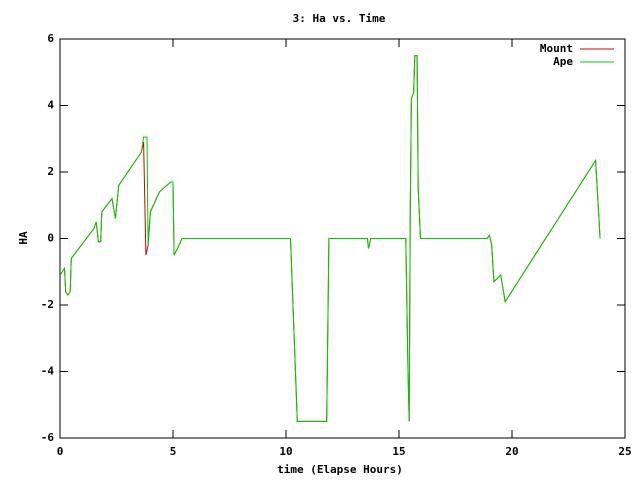  I want to click on chart-title: 3: Ha vs. Time, so click(339, 18).